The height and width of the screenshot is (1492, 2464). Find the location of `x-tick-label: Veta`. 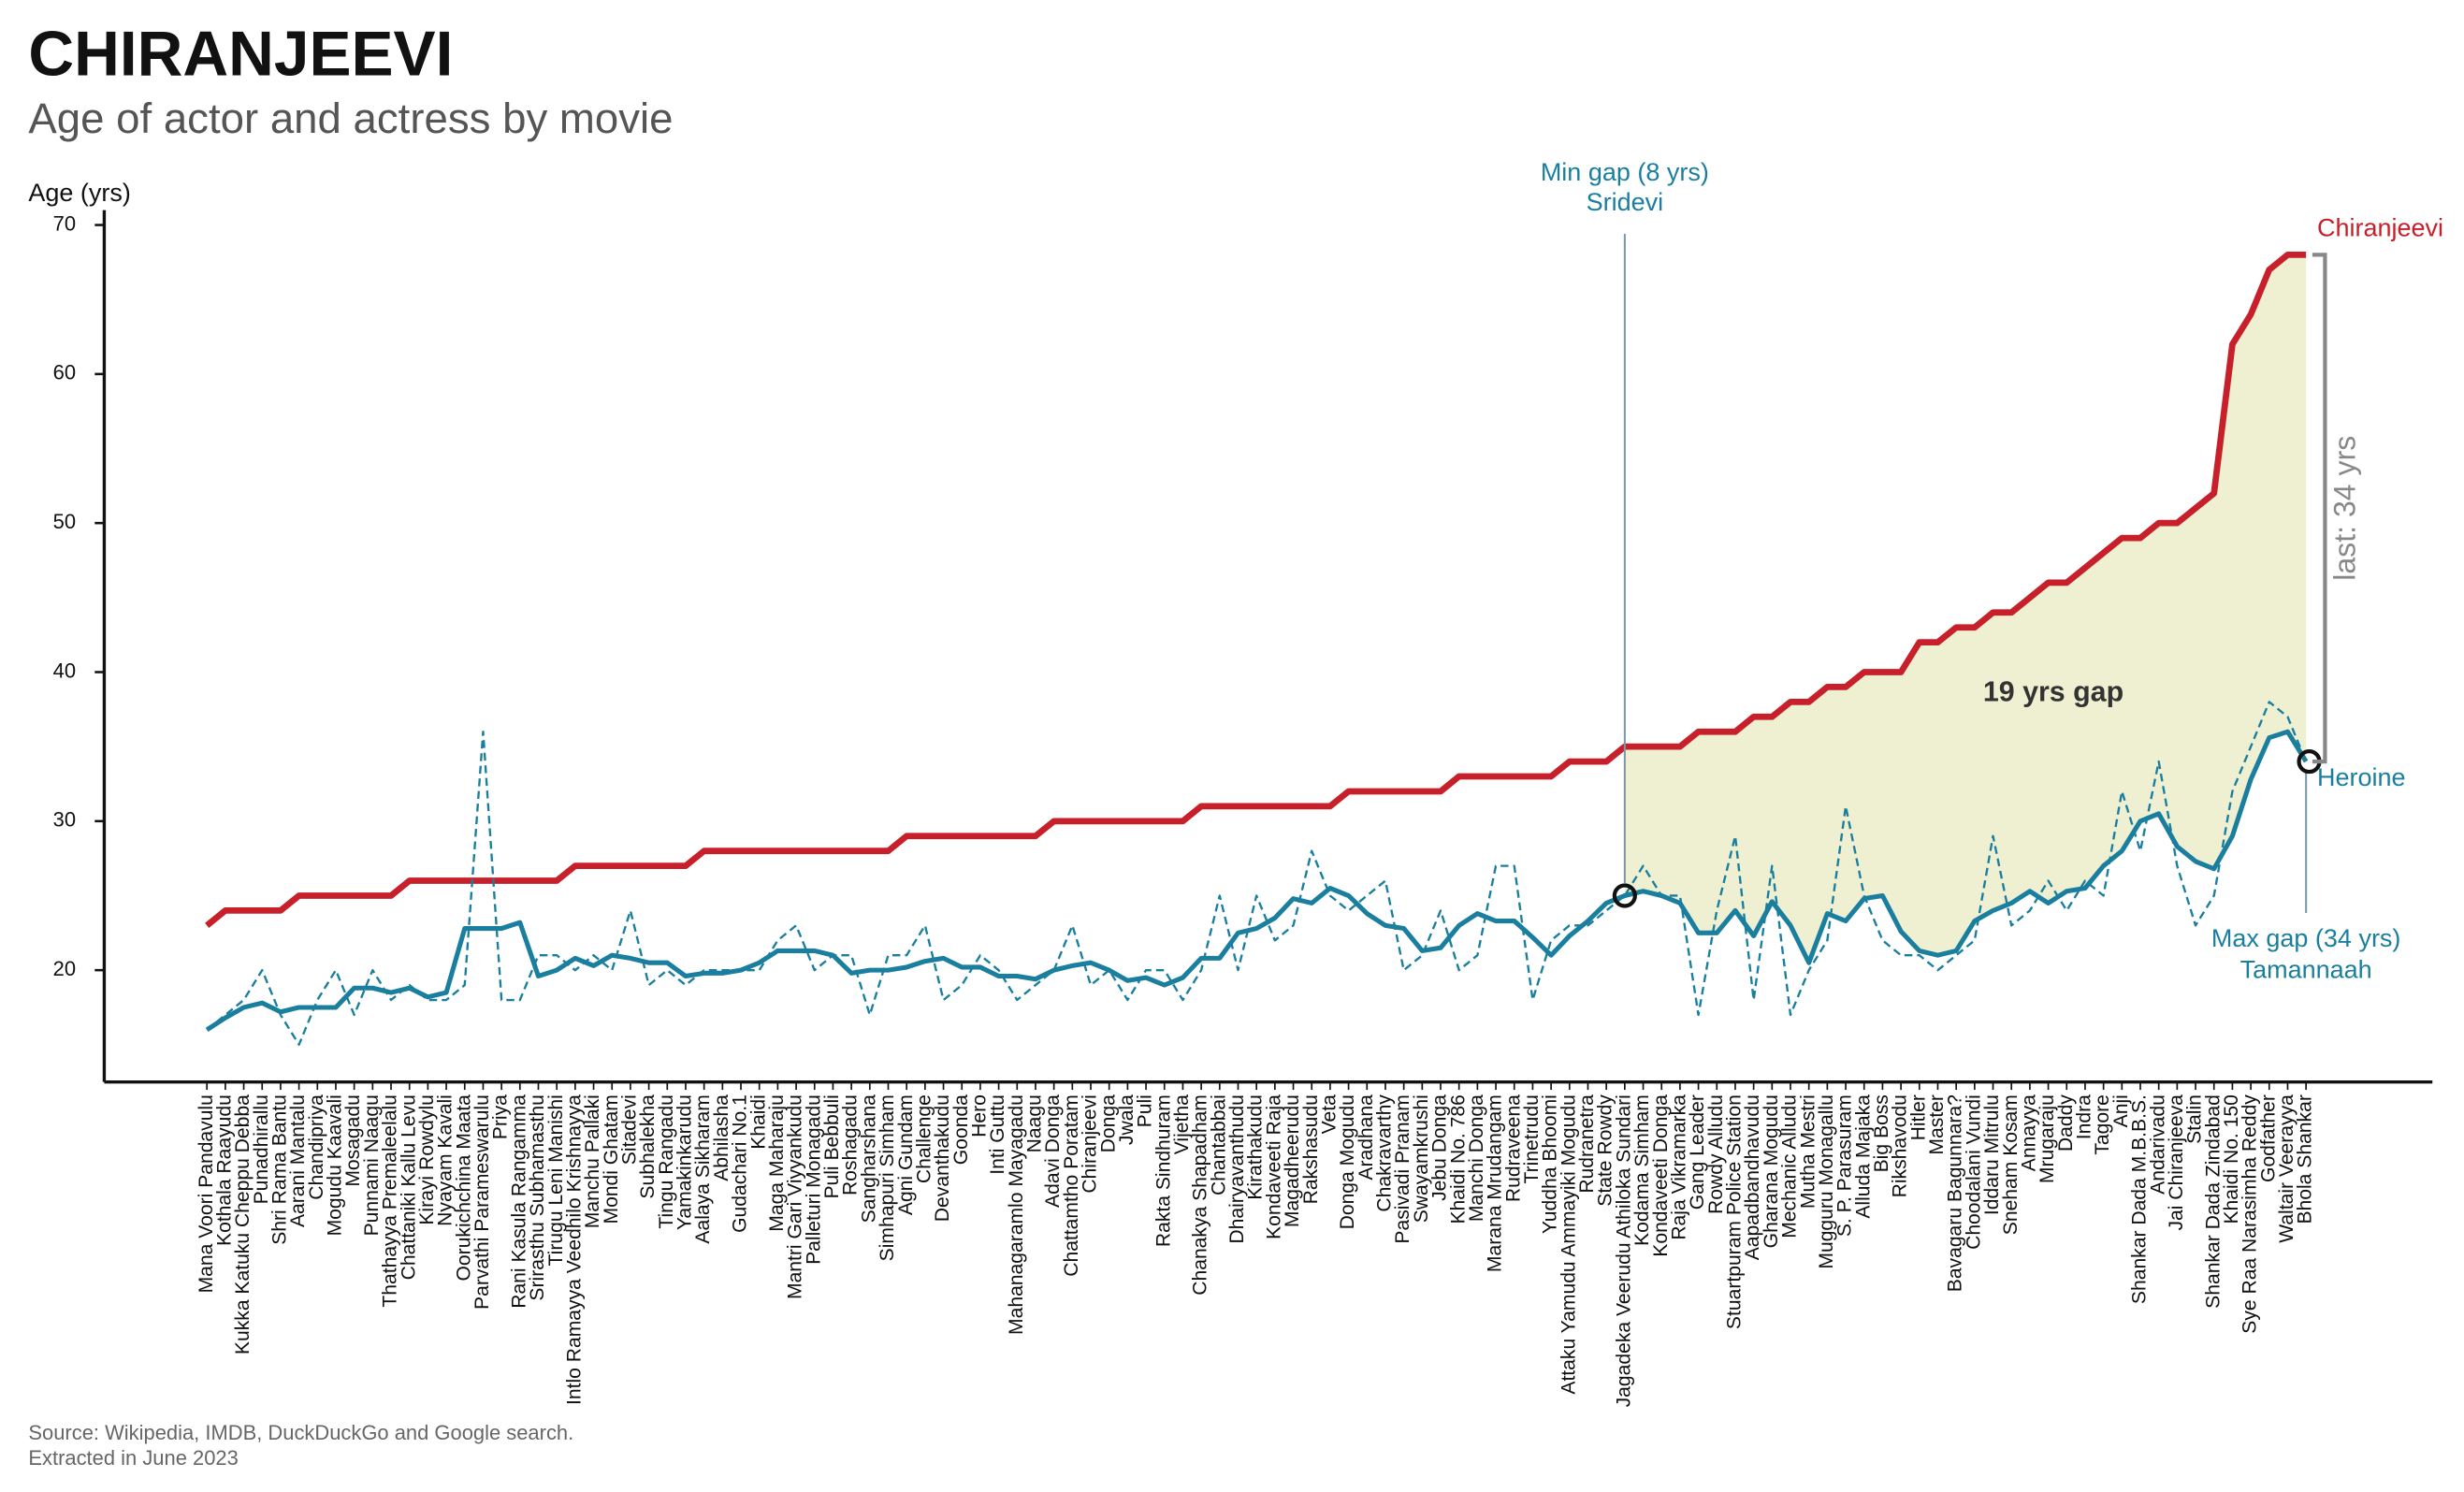

x-tick-label: Veta is located at coordinates (1329, 1114).